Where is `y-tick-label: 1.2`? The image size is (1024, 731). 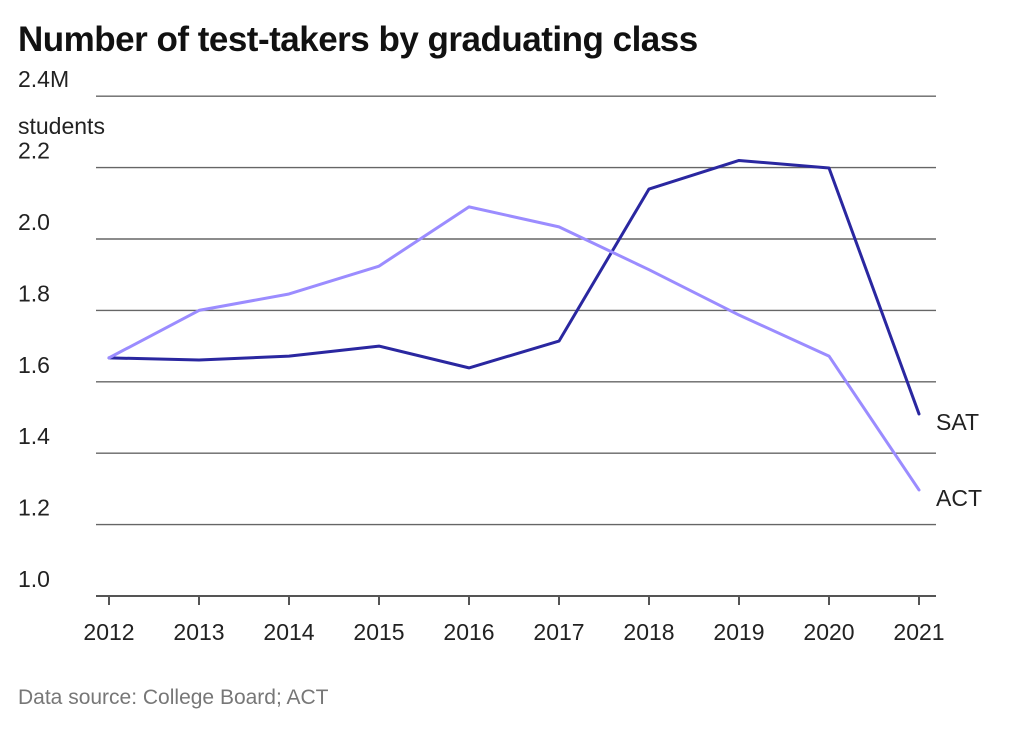
y-tick-label: 1.2 is located at coordinates (34, 508).